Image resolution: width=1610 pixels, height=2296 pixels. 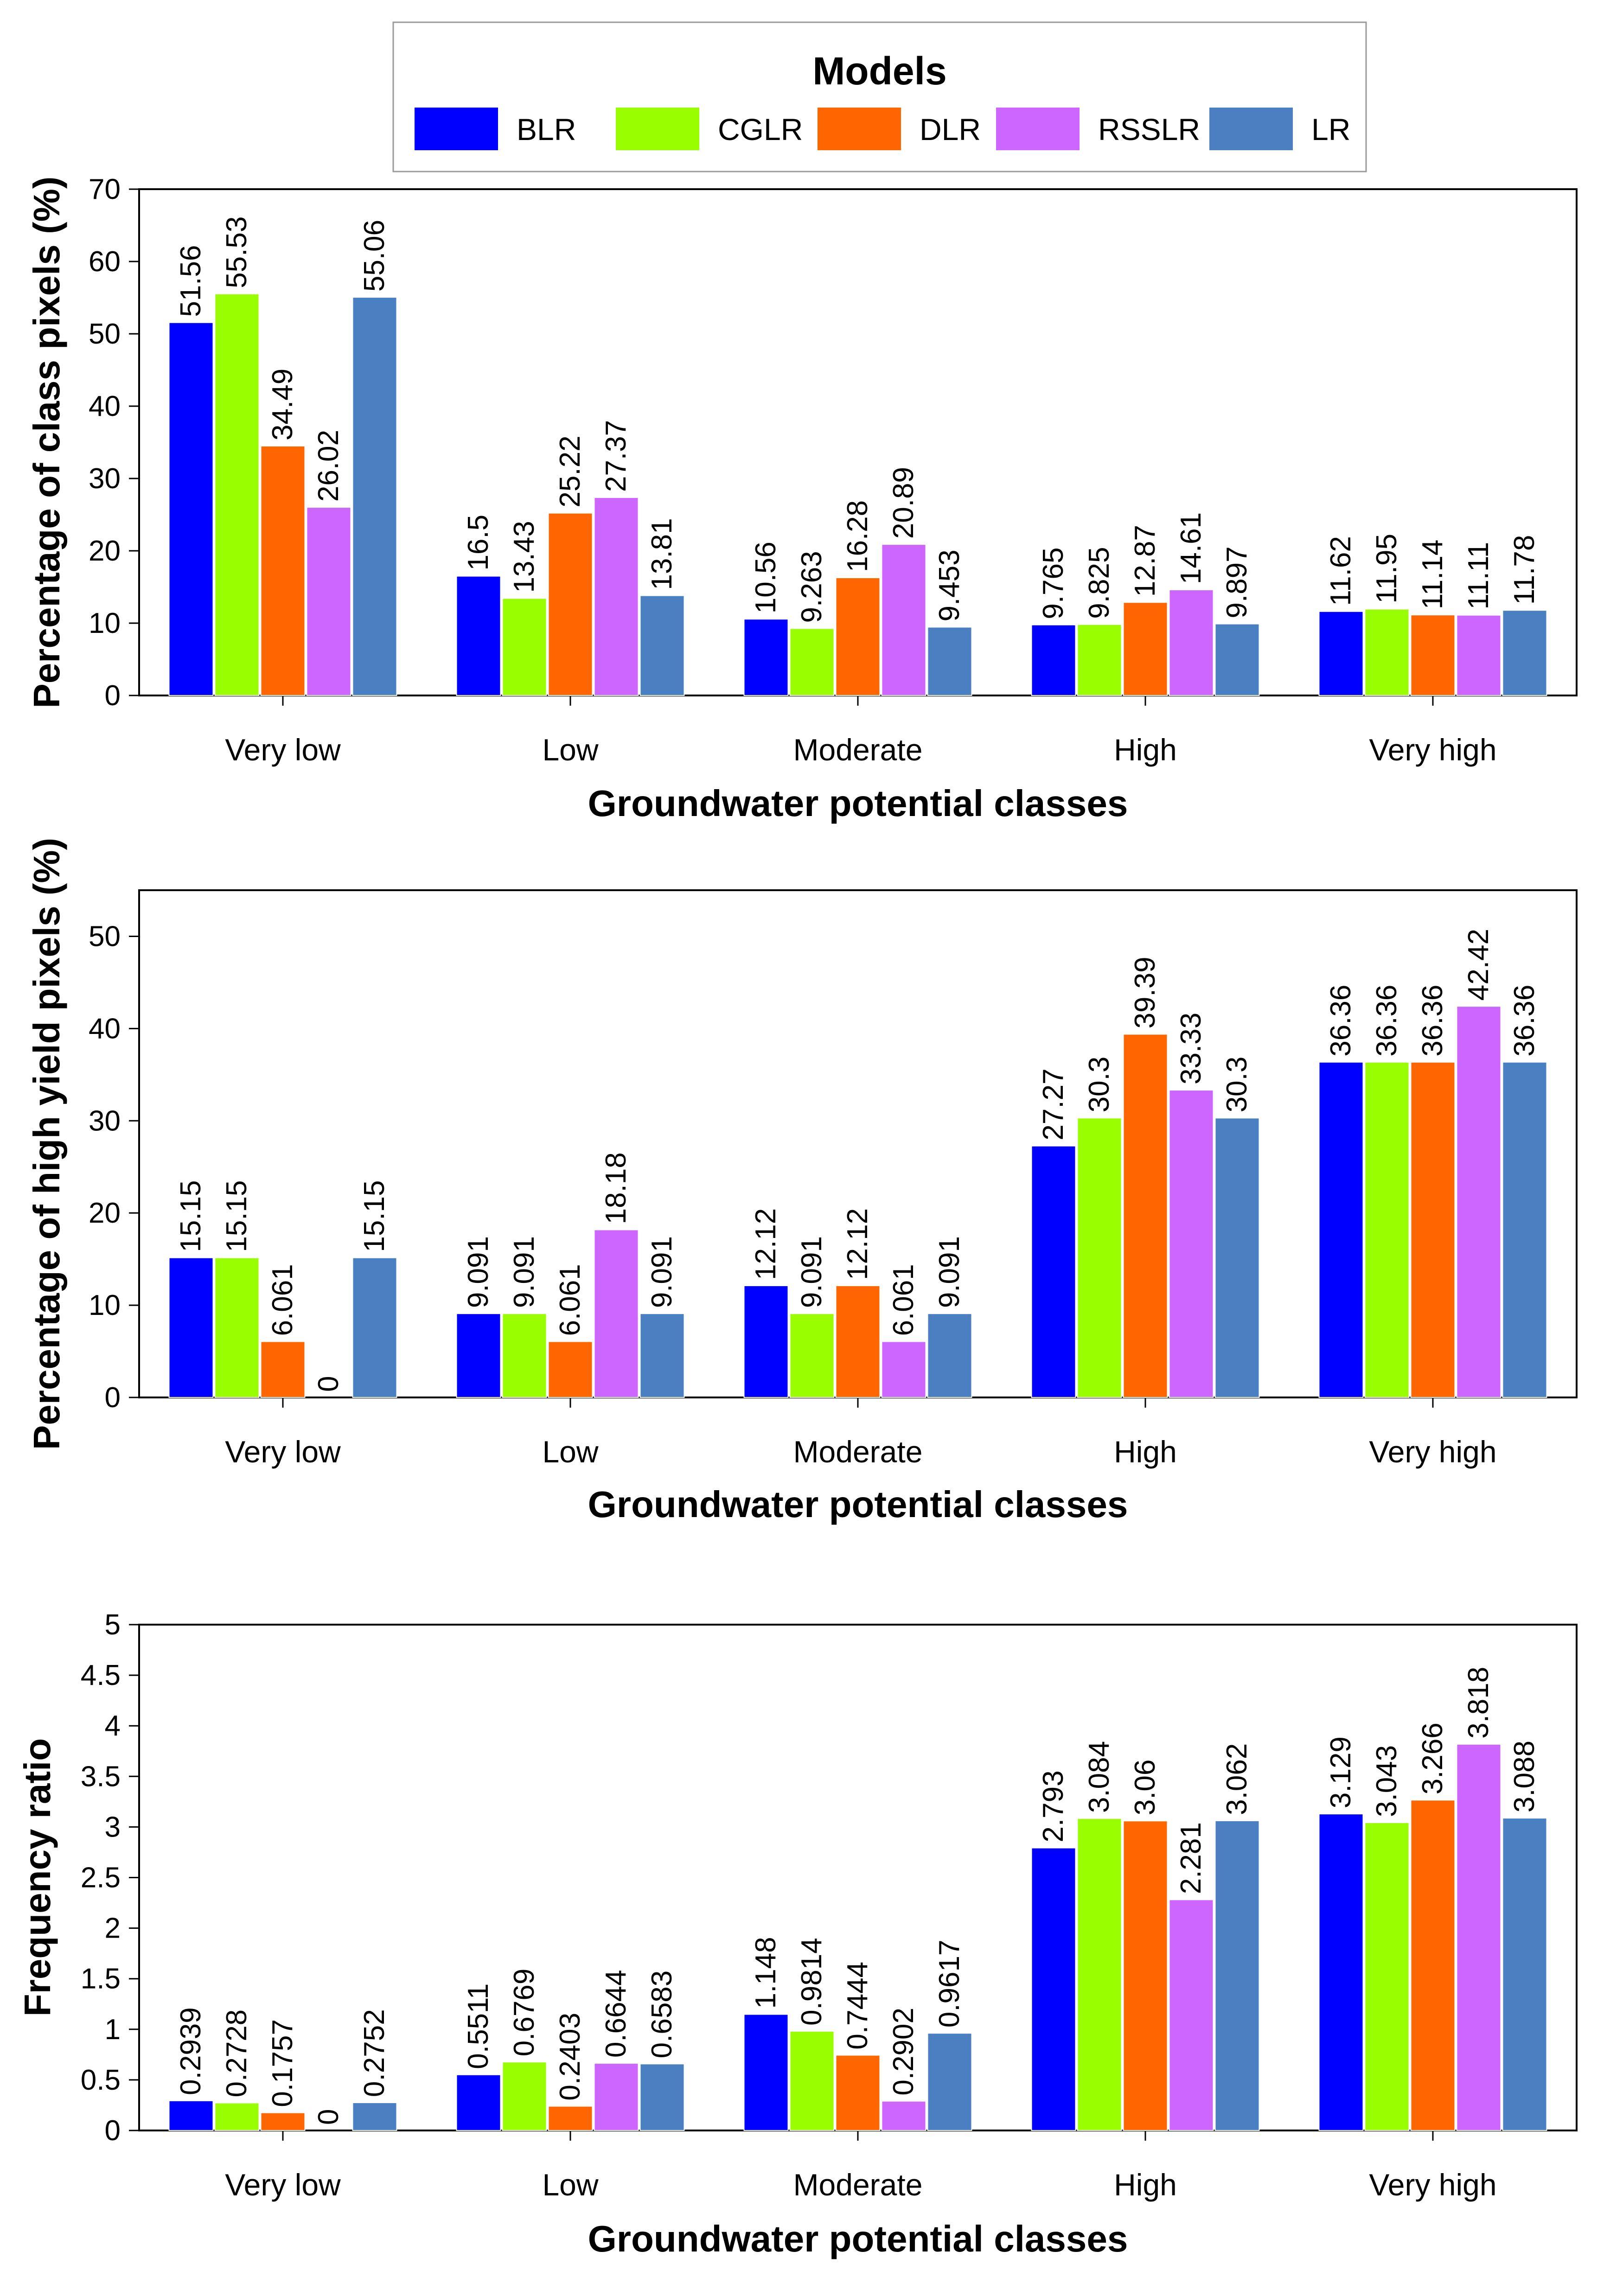 What do you see at coordinates (1330, 129) in the screenshot?
I see `legend-label: LR` at bounding box center [1330, 129].